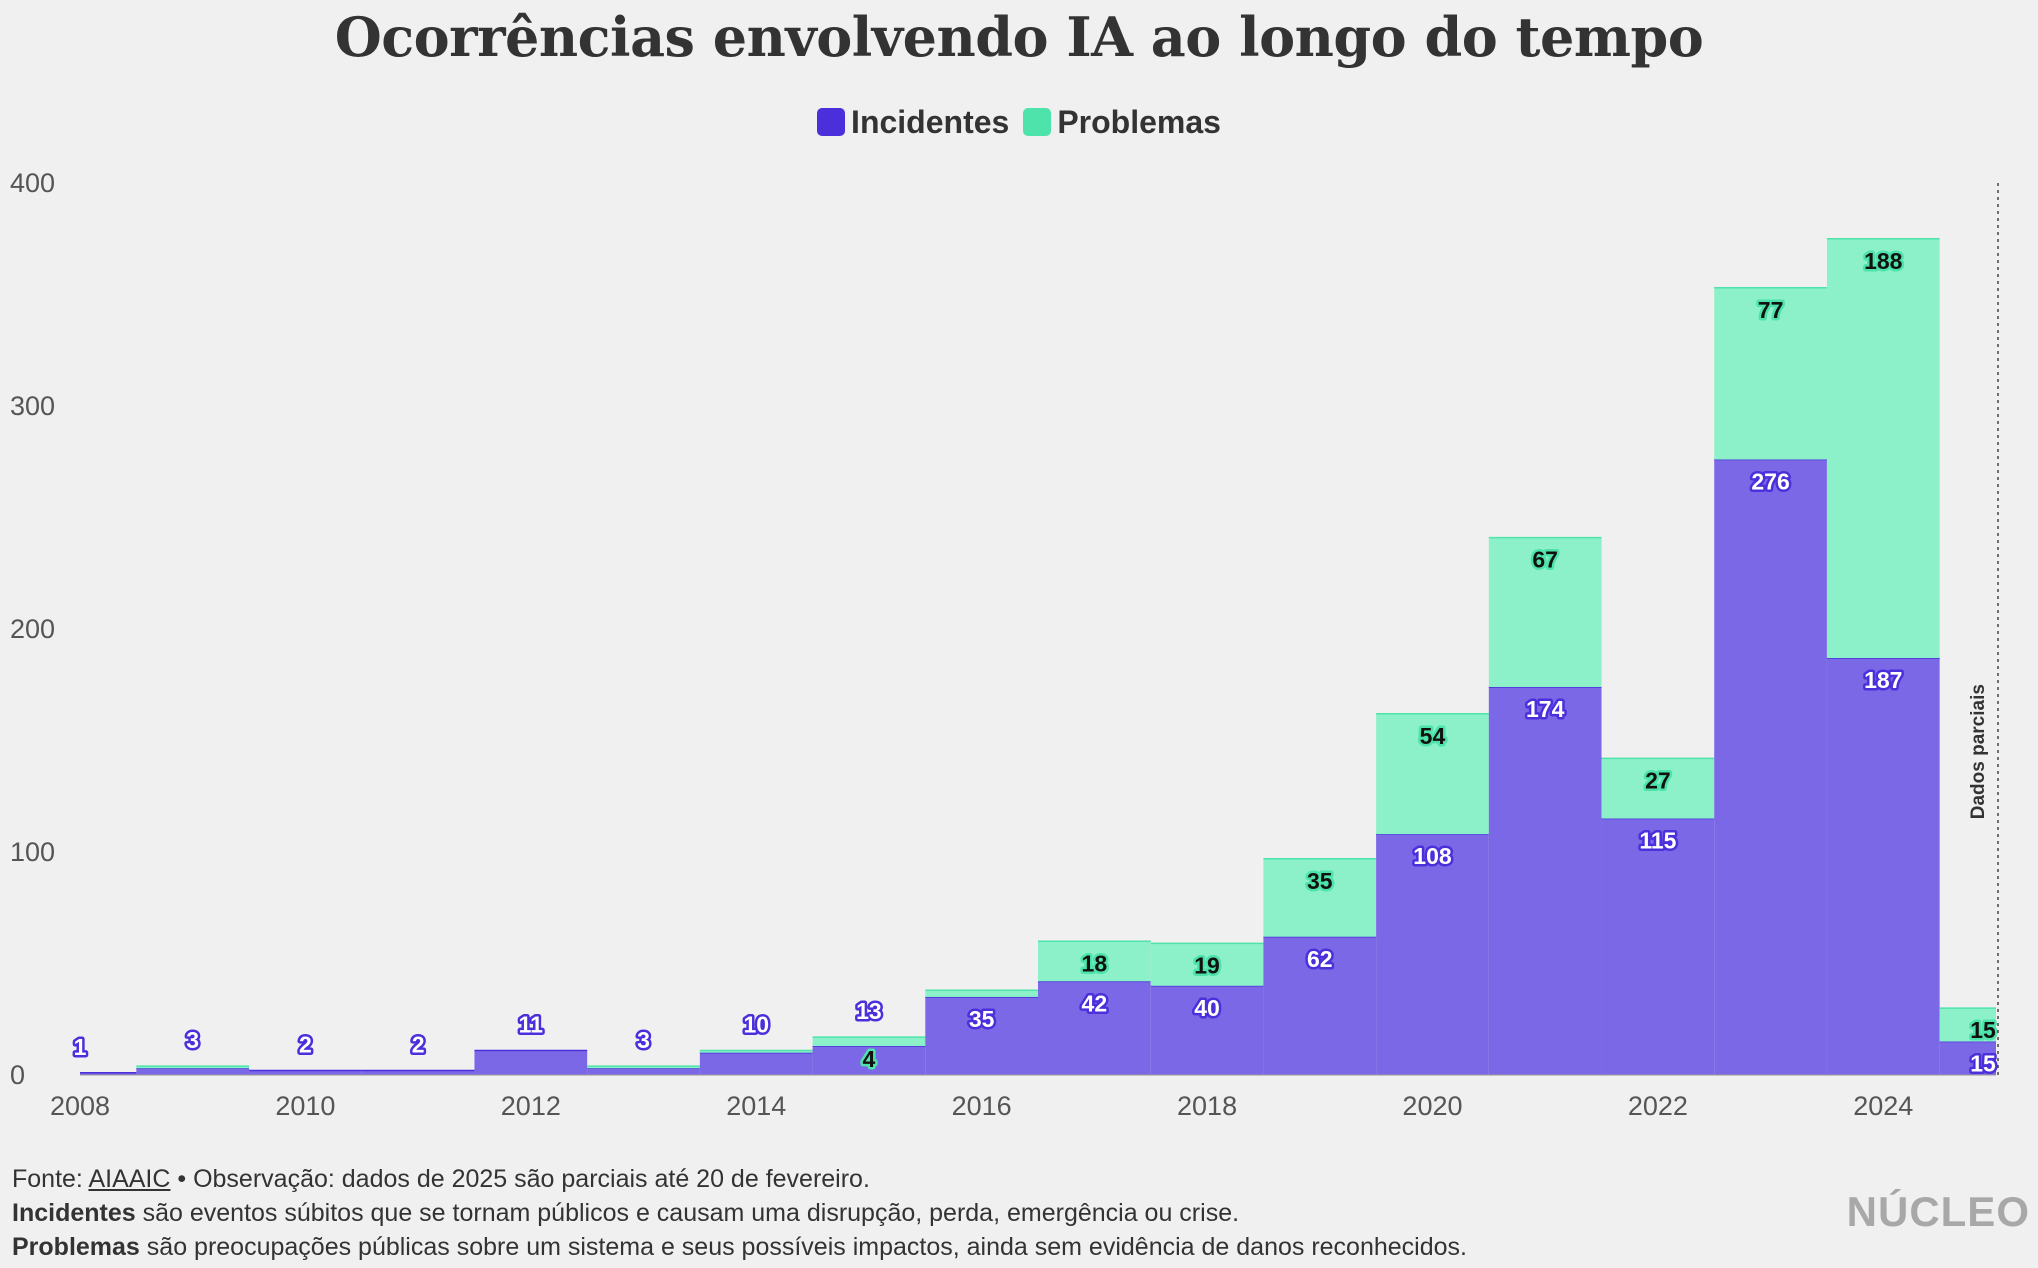  Describe the element at coordinates (1207, 1008) in the screenshot. I see `data-label-incidentes-2018: 40` at that location.